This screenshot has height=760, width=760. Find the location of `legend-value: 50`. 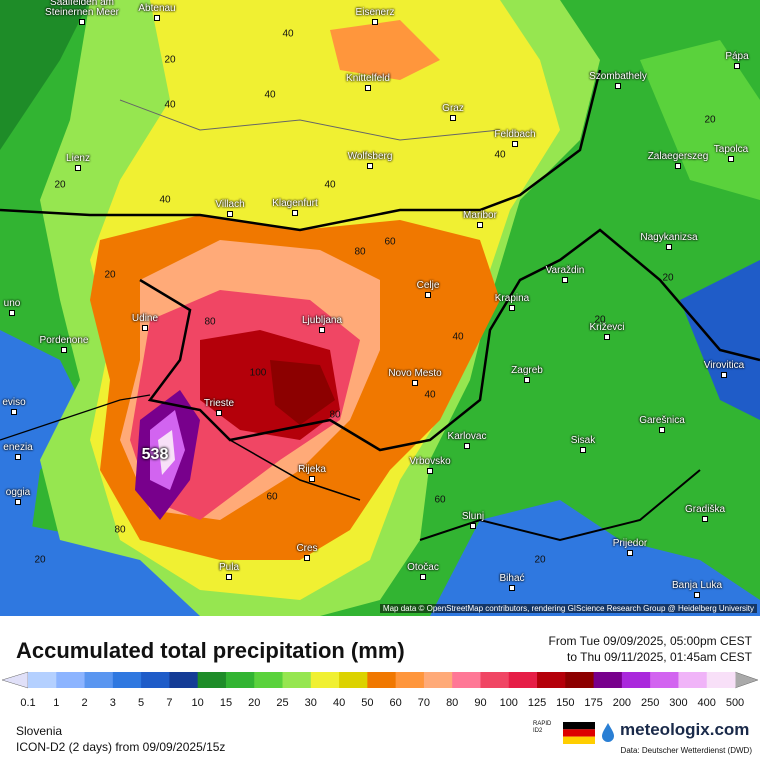

legend-value: 50 is located at coordinates (367, 703).